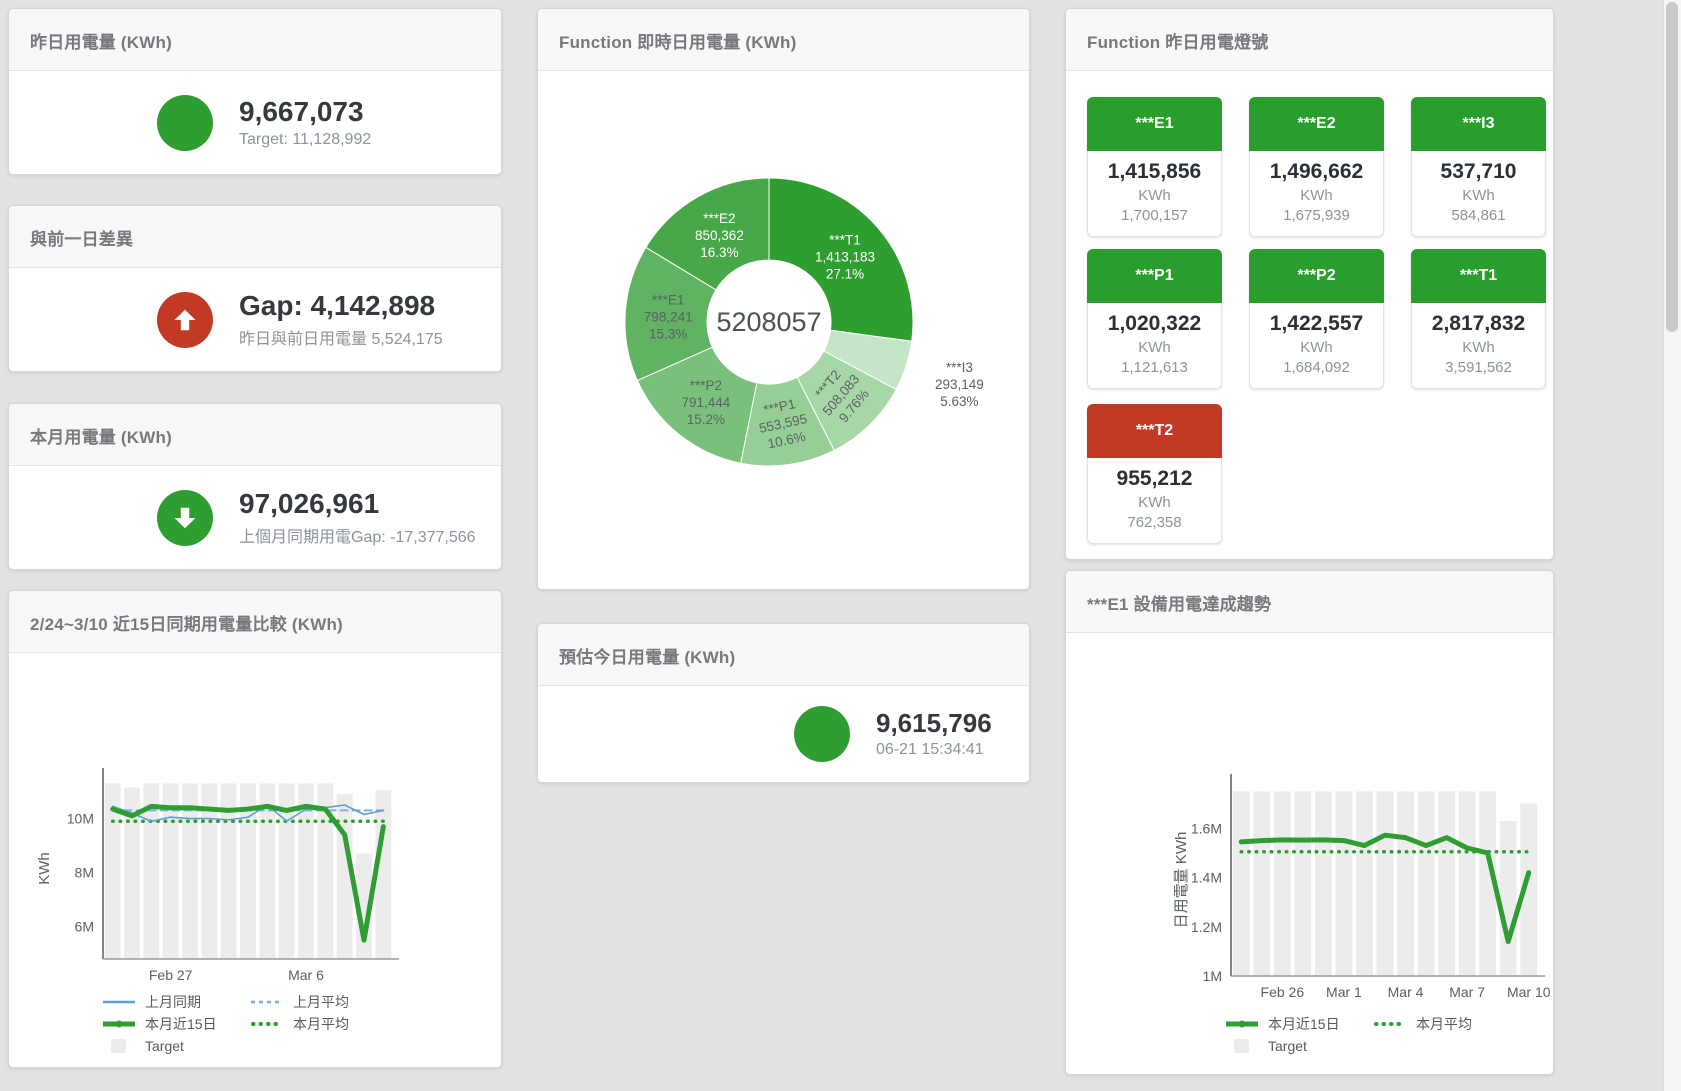 Image resolution: width=1681 pixels, height=1091 pixels. Describe the element at coordinates (1478, 367) in the screenshot. I see `tile-target: 3,591,562` at that location.